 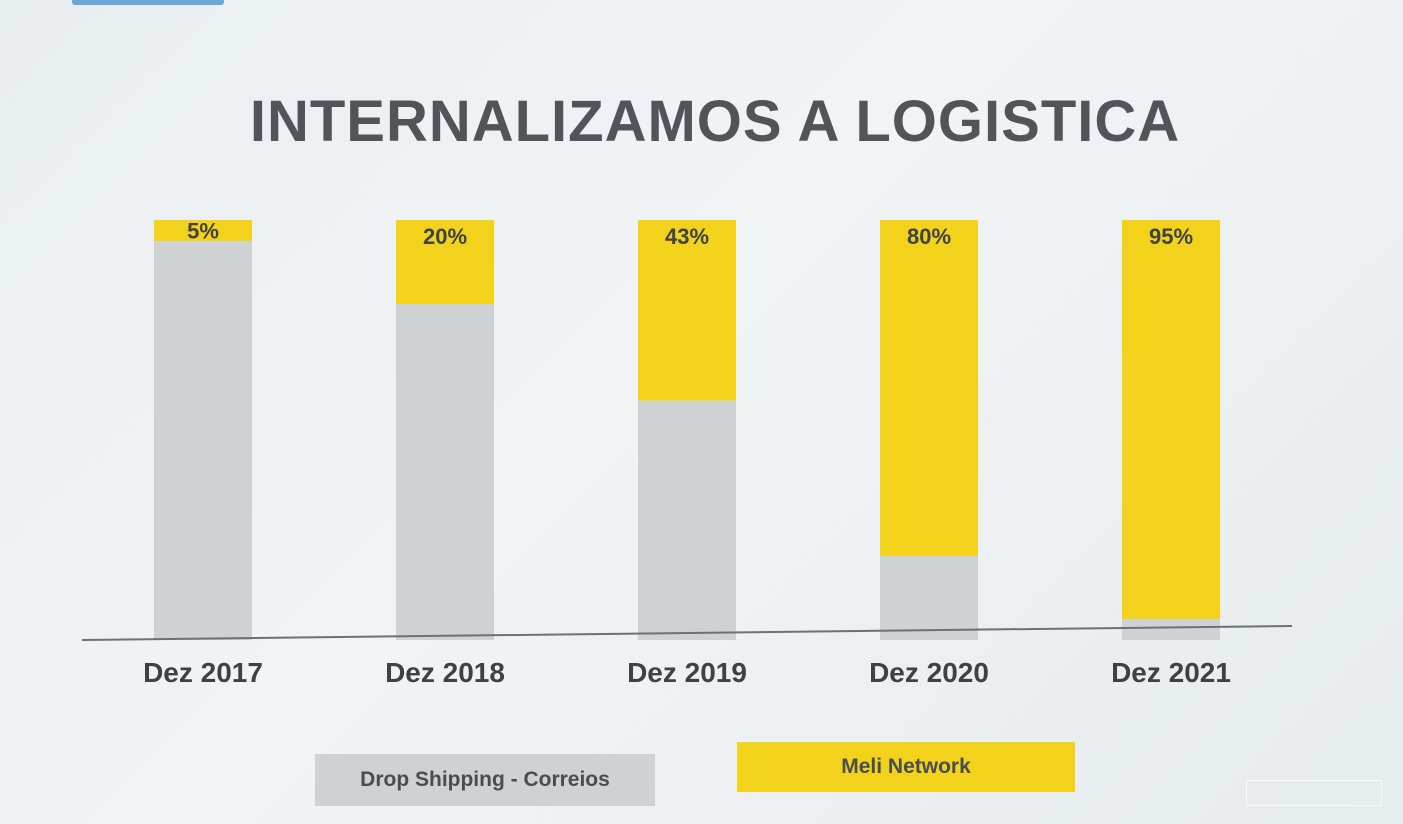 I want to click on legend-drop-shipping-label: Drop Shipping - Correios, so click(x=485, y=779).